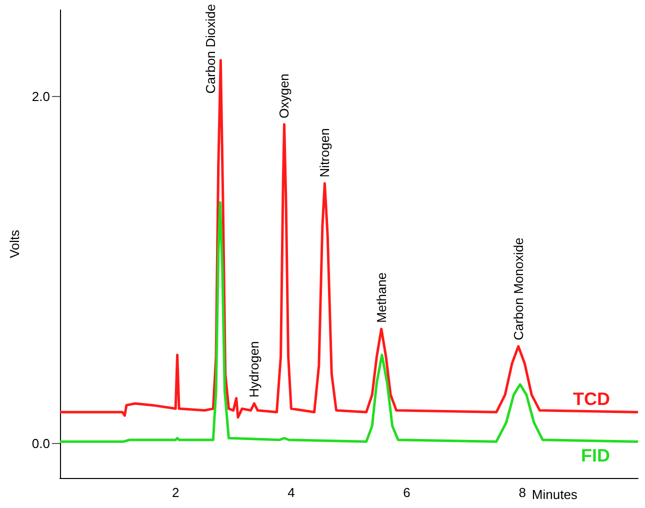 This screenshot has height=508, width=645. What do you see at coordinates (518, 289) in the screenshot?
I see `annotation: Carbon Monoxide` at bounding box center [518, 289].